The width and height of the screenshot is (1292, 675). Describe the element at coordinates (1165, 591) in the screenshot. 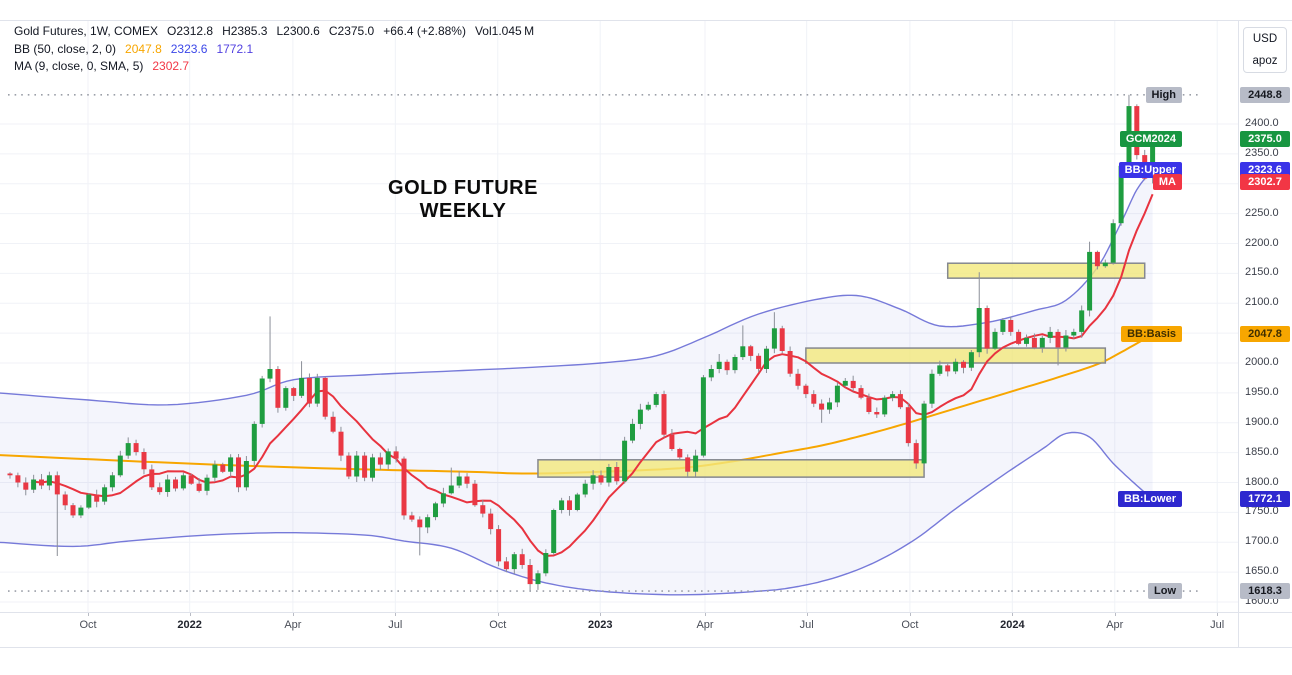

I see `series-label-chip-low: Low` at that location.